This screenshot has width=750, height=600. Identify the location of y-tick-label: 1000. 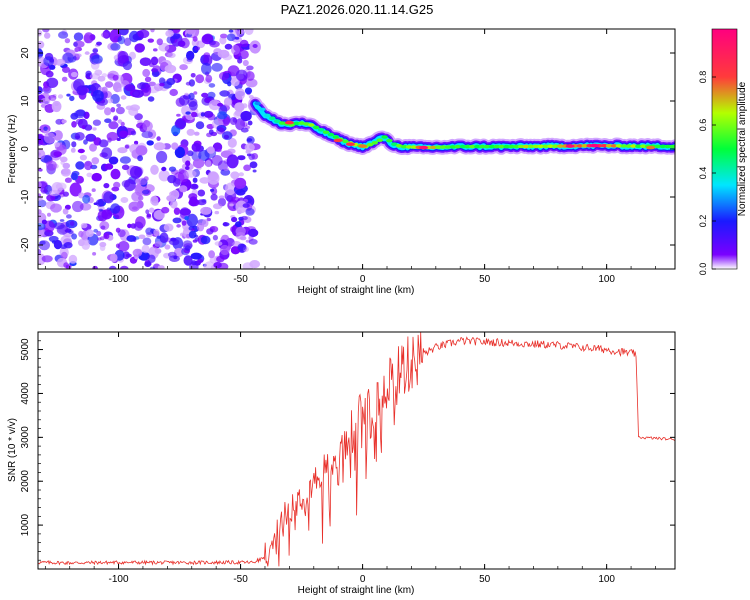
(25, 525).